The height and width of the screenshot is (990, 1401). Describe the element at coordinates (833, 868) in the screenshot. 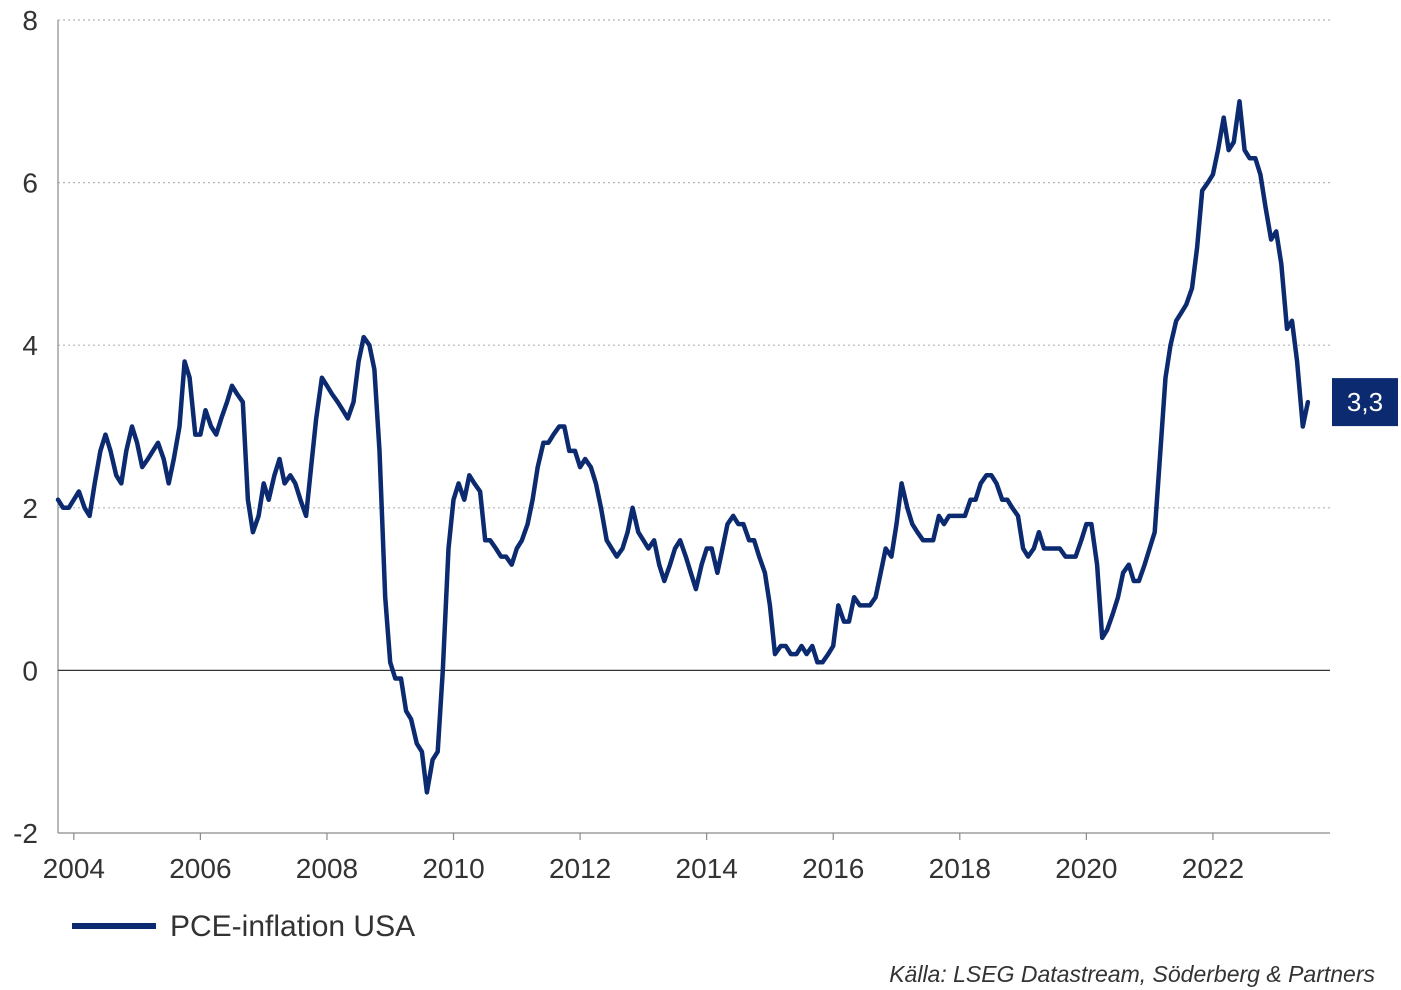

I see `x-tick-label: 2016` at that location.